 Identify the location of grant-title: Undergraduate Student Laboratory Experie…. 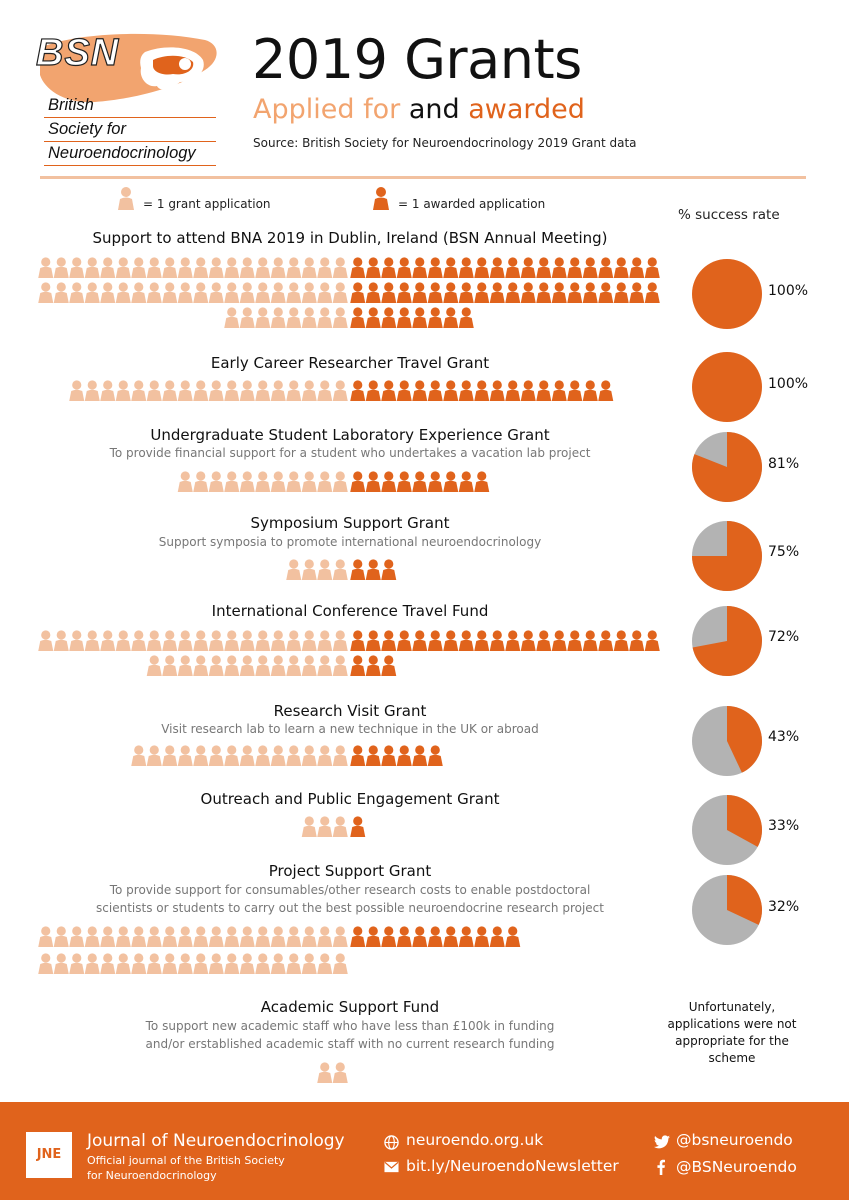
(350, 435).